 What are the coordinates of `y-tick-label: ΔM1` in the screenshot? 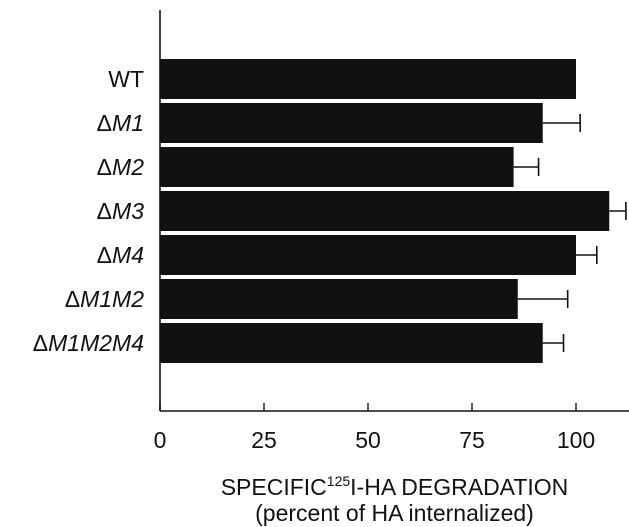 It's located at (120, 123).